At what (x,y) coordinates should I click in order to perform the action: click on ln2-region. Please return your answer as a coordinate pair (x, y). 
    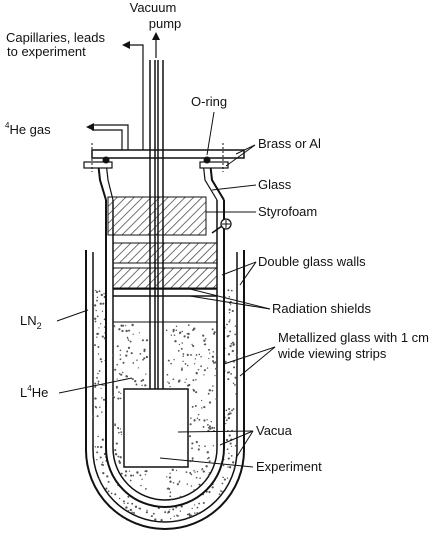
    Looking at the image, I should click on (165, 405).